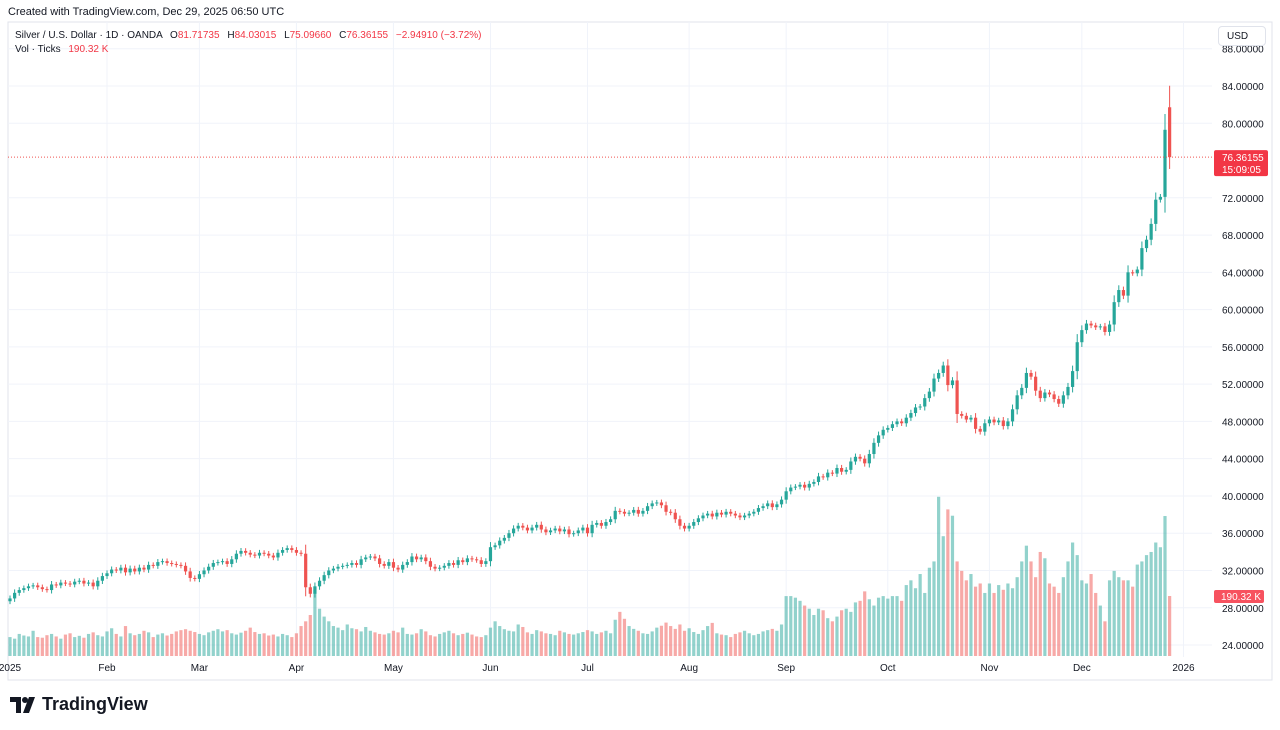 The image size is (1280, 730). What do you see at coordinates (1243, 646) in the screenshot?
I see `y-tick-label: 24.00000` at bounding box center [1243, 646].